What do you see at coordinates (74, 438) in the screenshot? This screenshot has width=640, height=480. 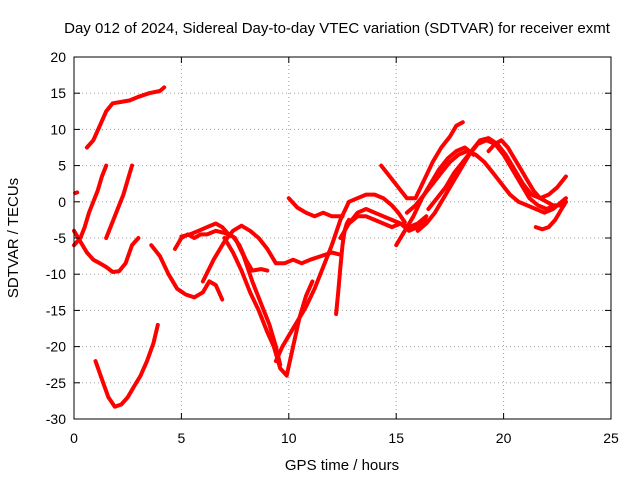 I see `x-tick-label: 0` at bounding box center [74, 438].